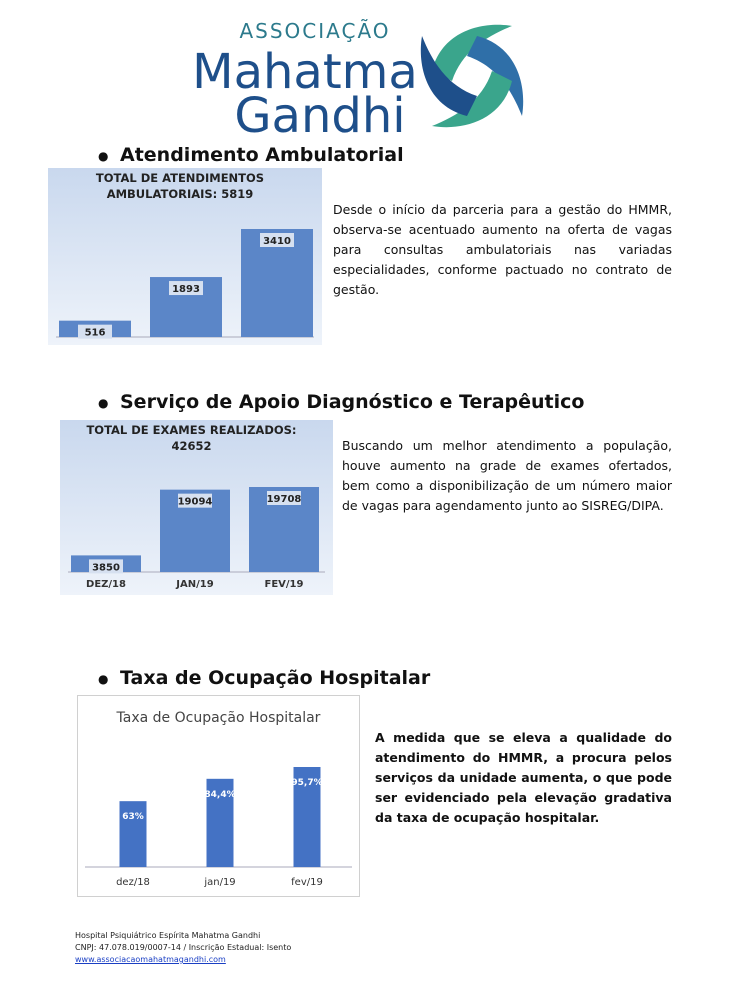  What do you see at coordinates (306, 783) in the screenshot?
I see `value-label: 95,7%` at bounding box center [306, 783].